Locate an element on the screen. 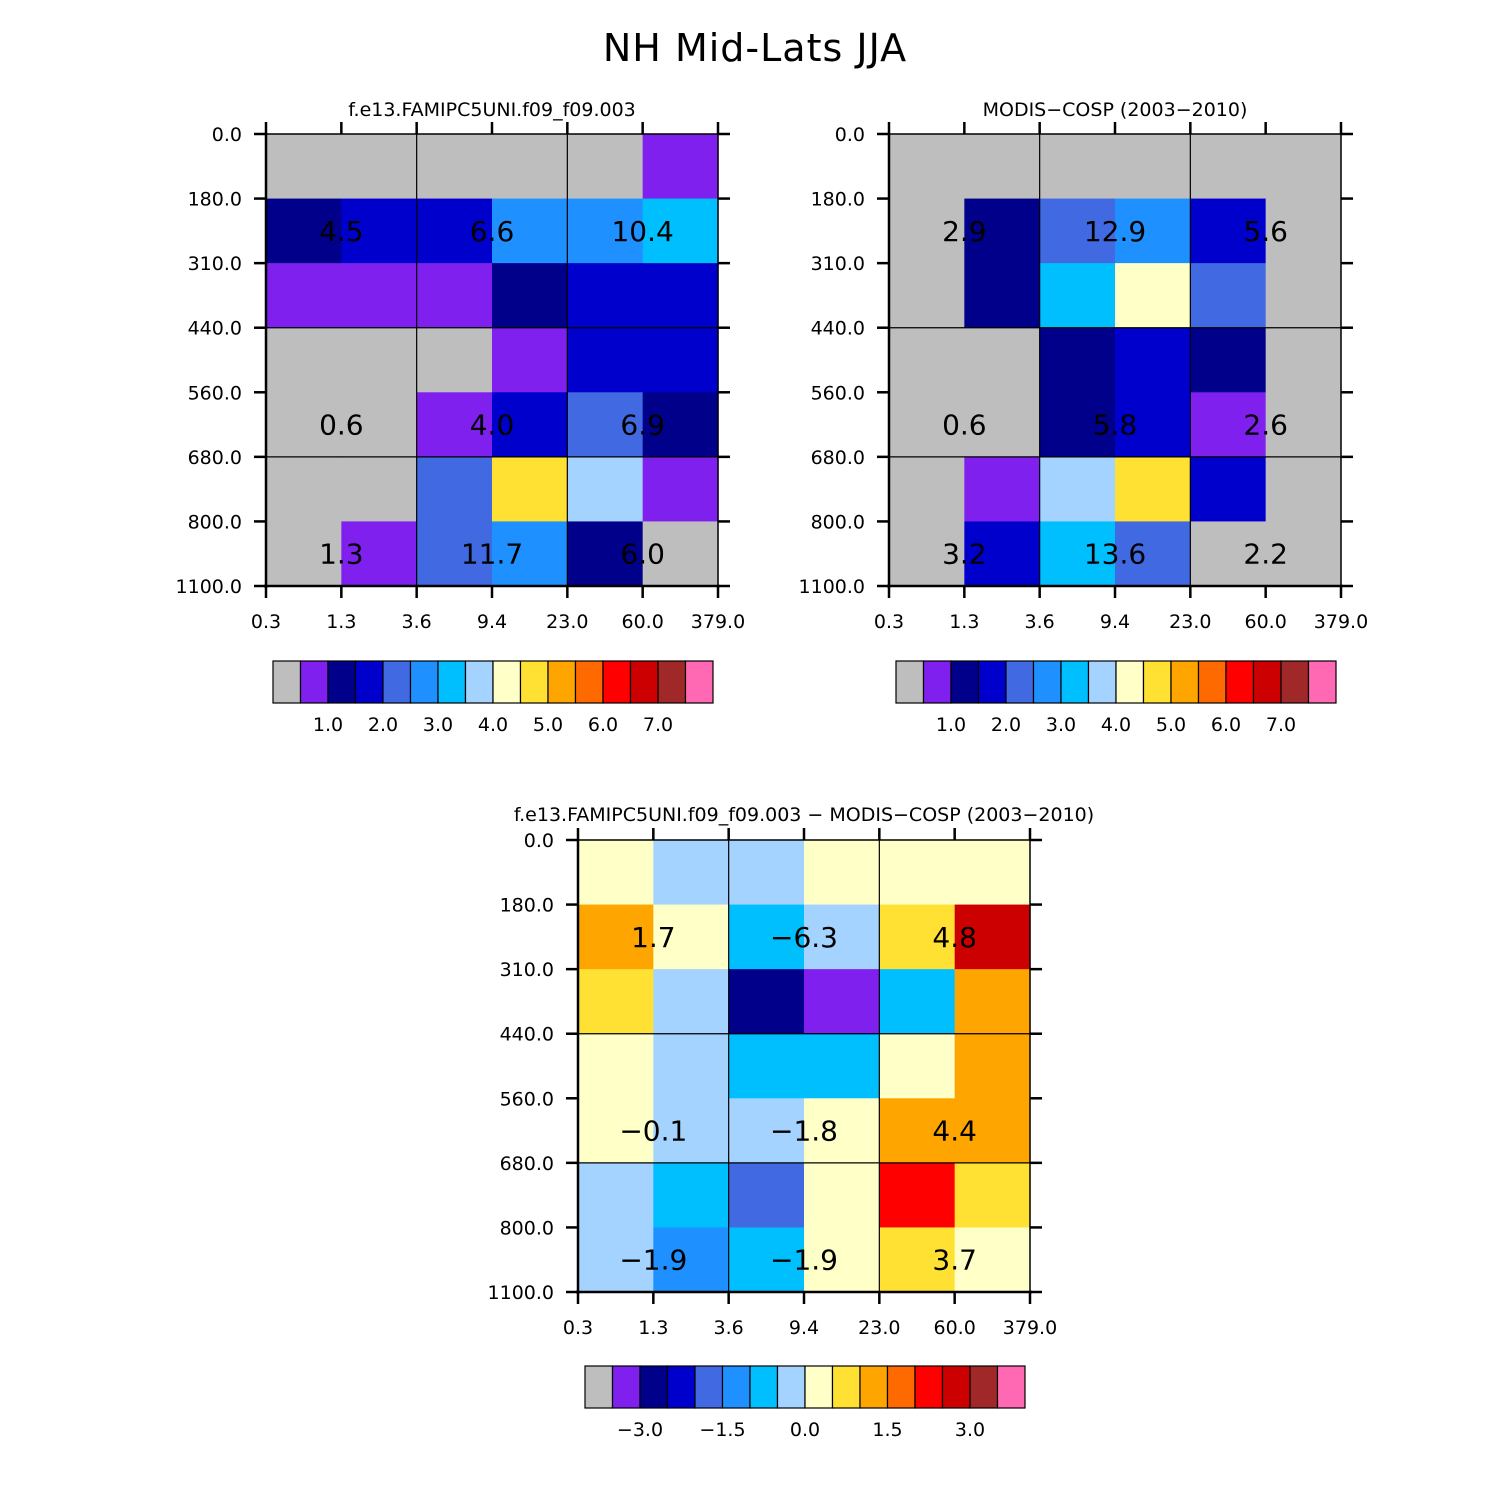 The width and height of the screenshot is (1510, 1510). colorbar-label: 3.0 is located at coordinates (970, 1430).